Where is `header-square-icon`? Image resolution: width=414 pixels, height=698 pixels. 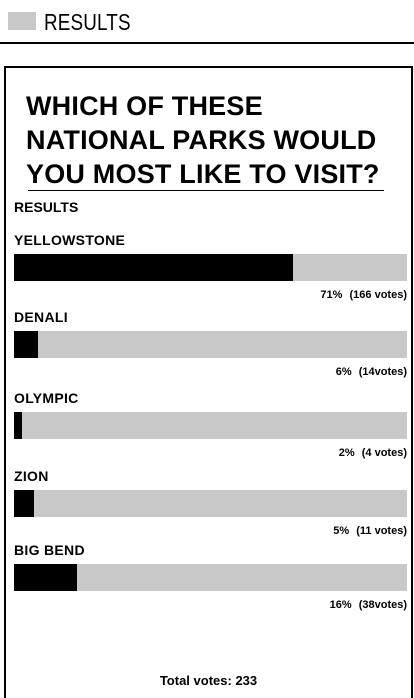
header-square-icon is located at coordinates (22, 21).